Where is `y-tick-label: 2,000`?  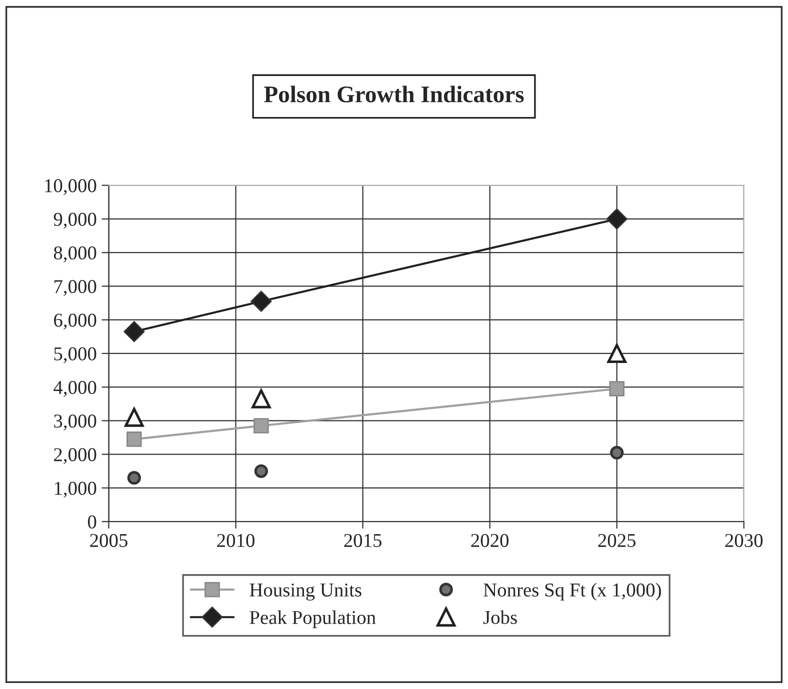 y-tick-label: 2,000 is located at coordinates (75, 456).